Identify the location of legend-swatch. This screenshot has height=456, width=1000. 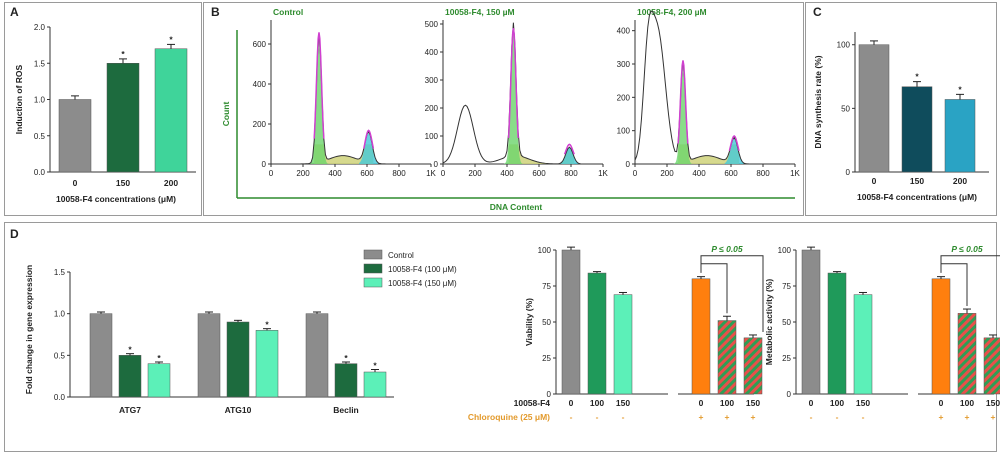
(373, 268).